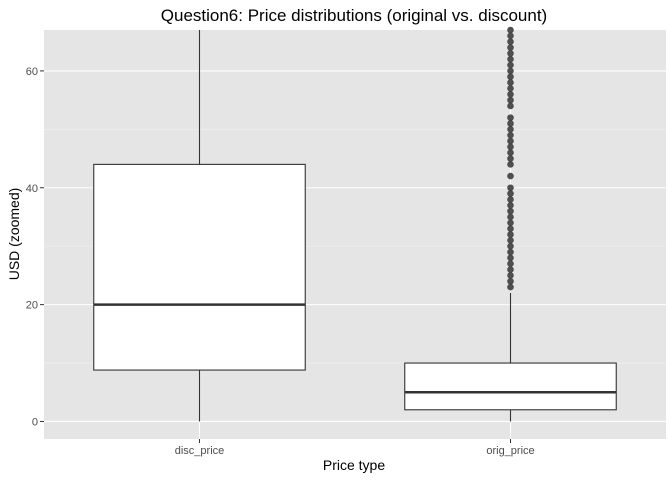 This screenshot has height=480, width=672. What do you see at coordinates (14, 234) in the screenshot?
I see `y-axis-title: USD (zoomed)` at bounding box center [14, 234].